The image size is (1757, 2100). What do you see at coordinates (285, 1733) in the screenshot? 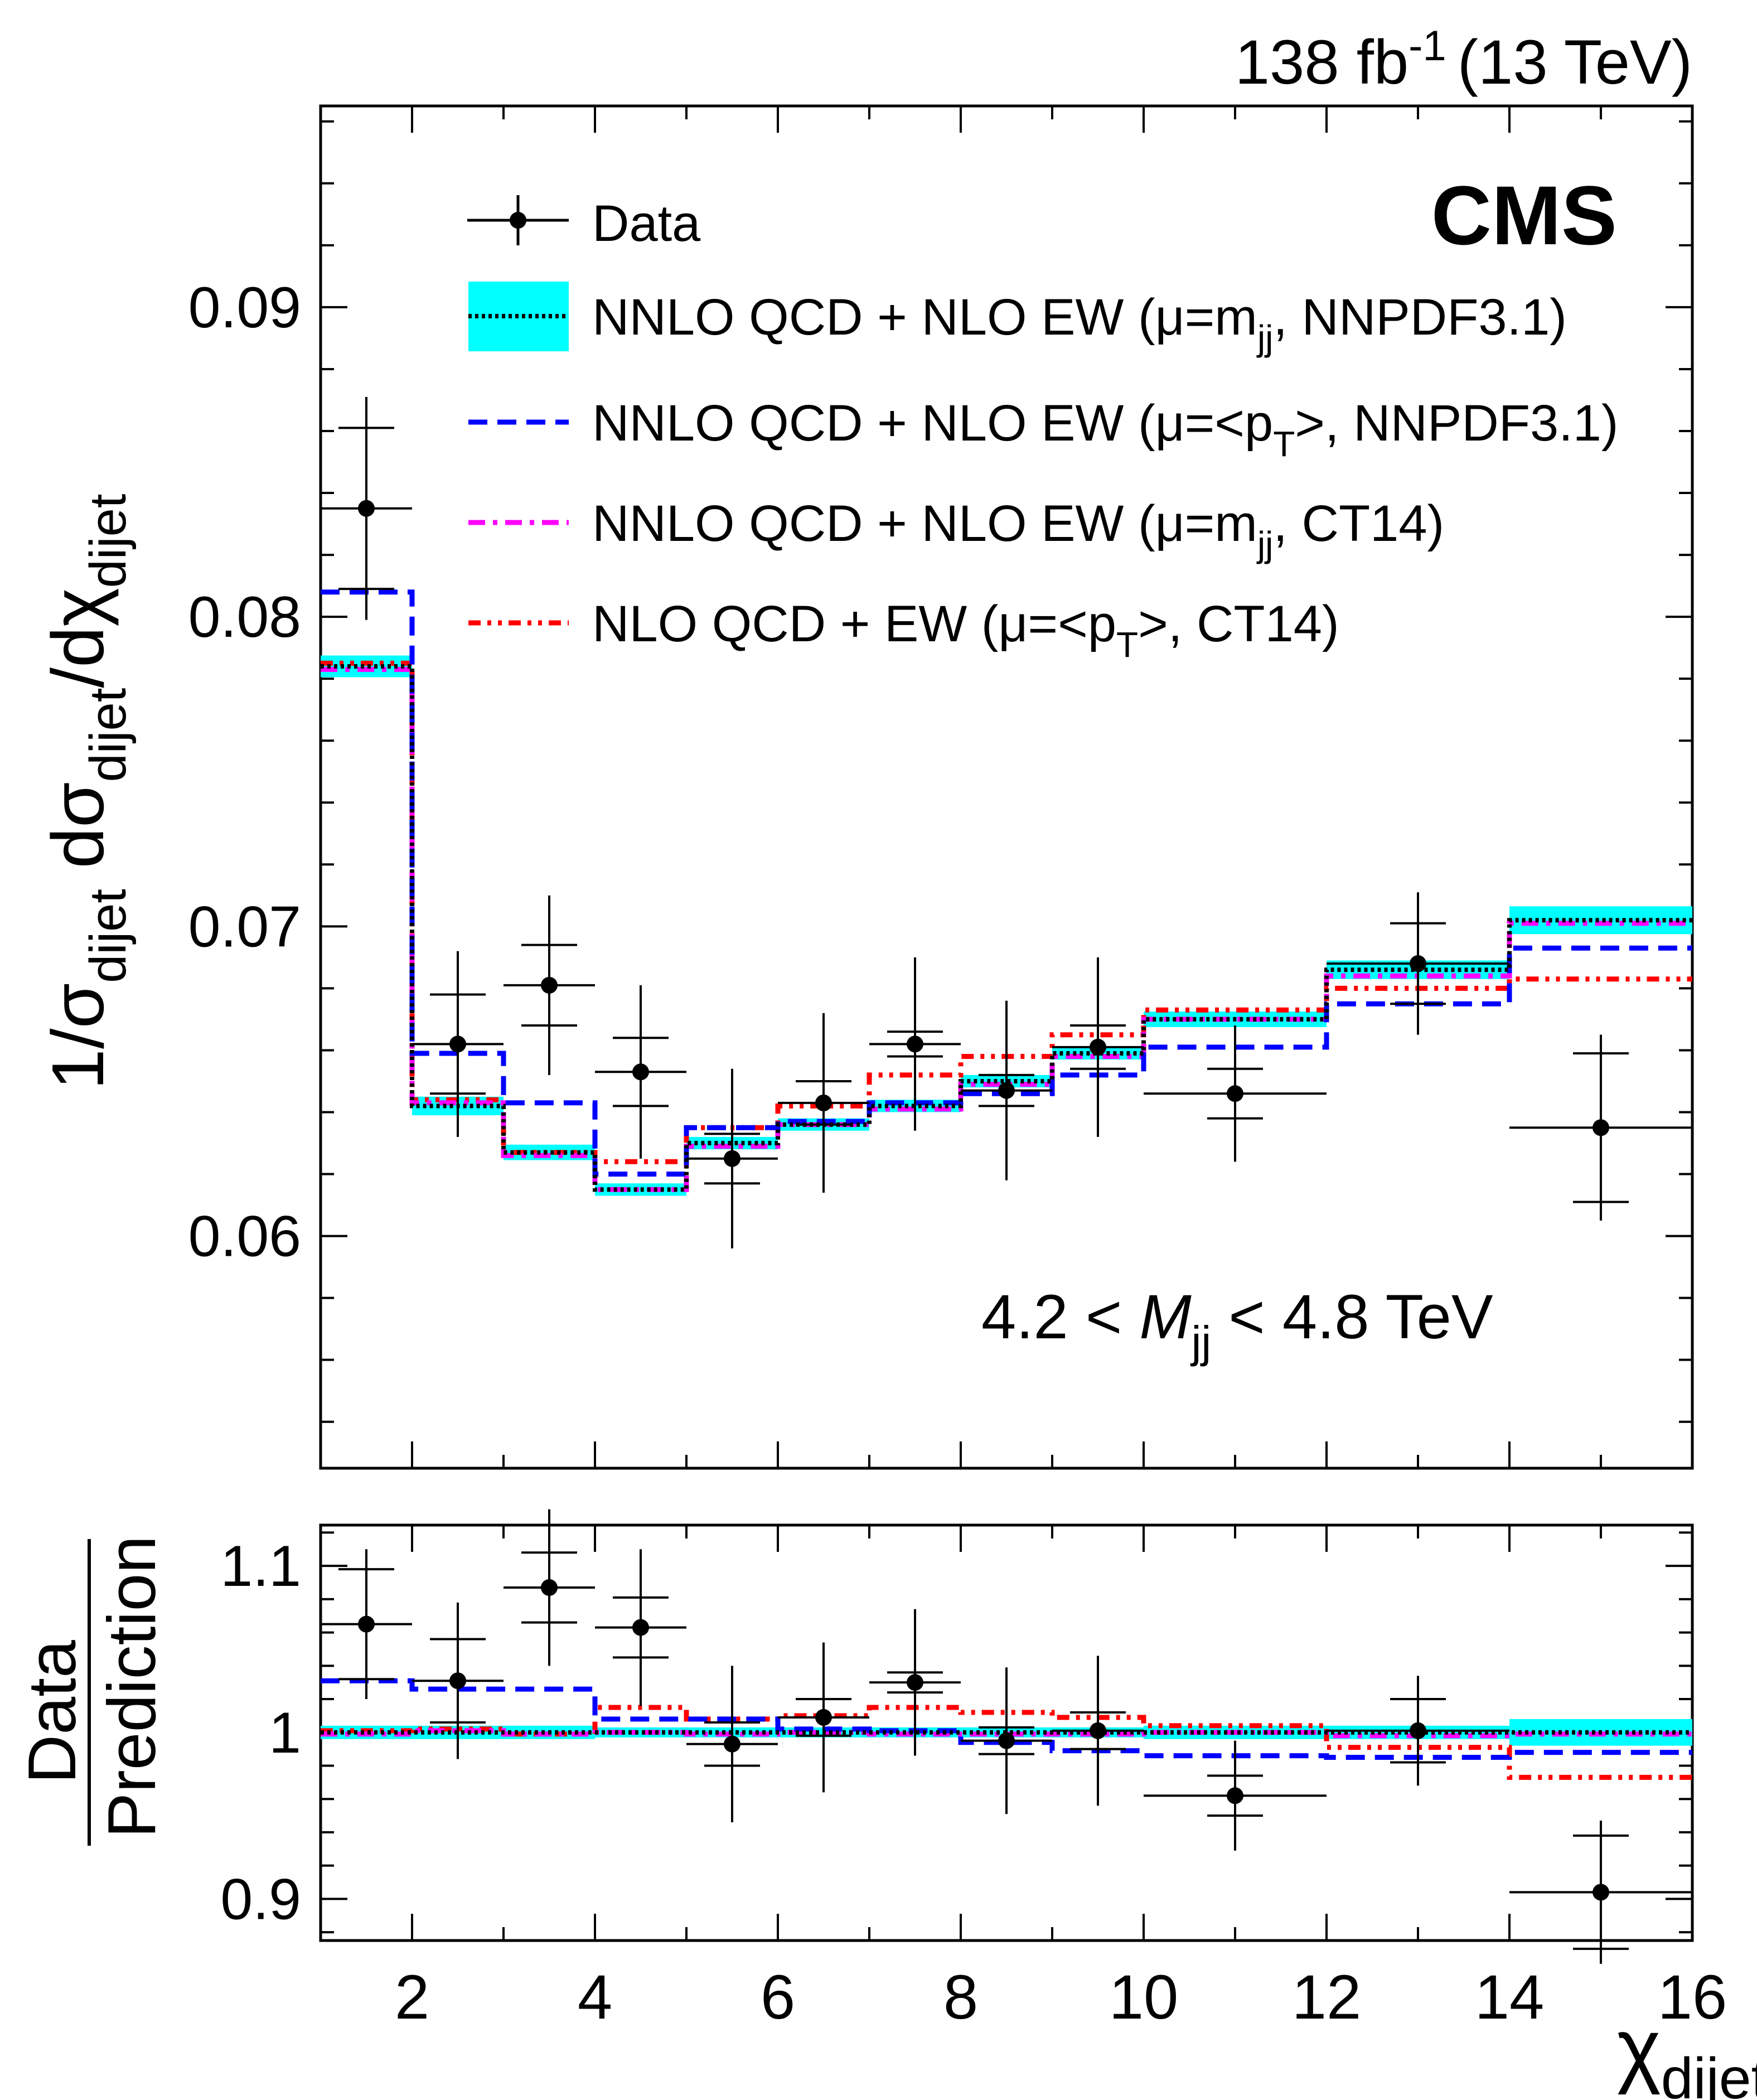
I see `ratio-y-tick-label: 1` at bounding box center [285, 1733].